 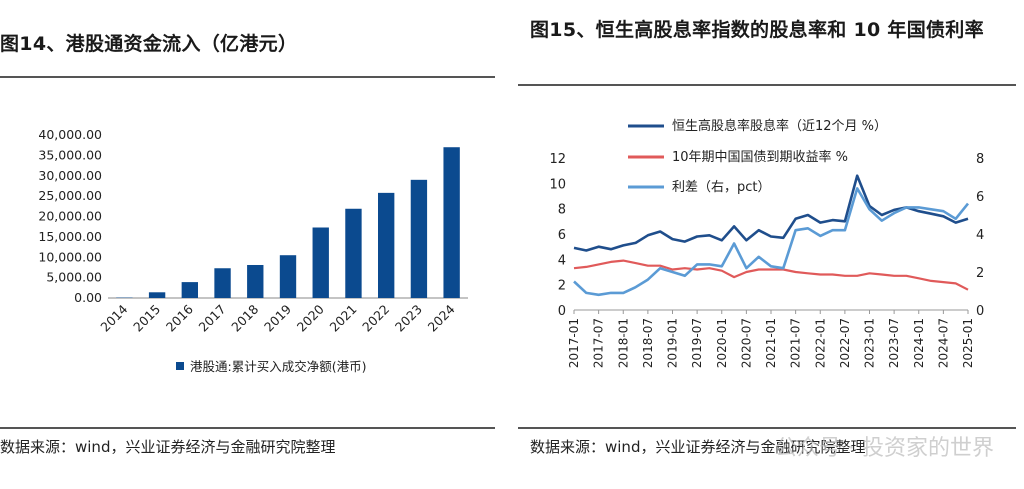 What do you see at coordinates (870, 343) in the screenshot?
I see `x-tick-label: 2023-01` at bounding box center [870, 343].